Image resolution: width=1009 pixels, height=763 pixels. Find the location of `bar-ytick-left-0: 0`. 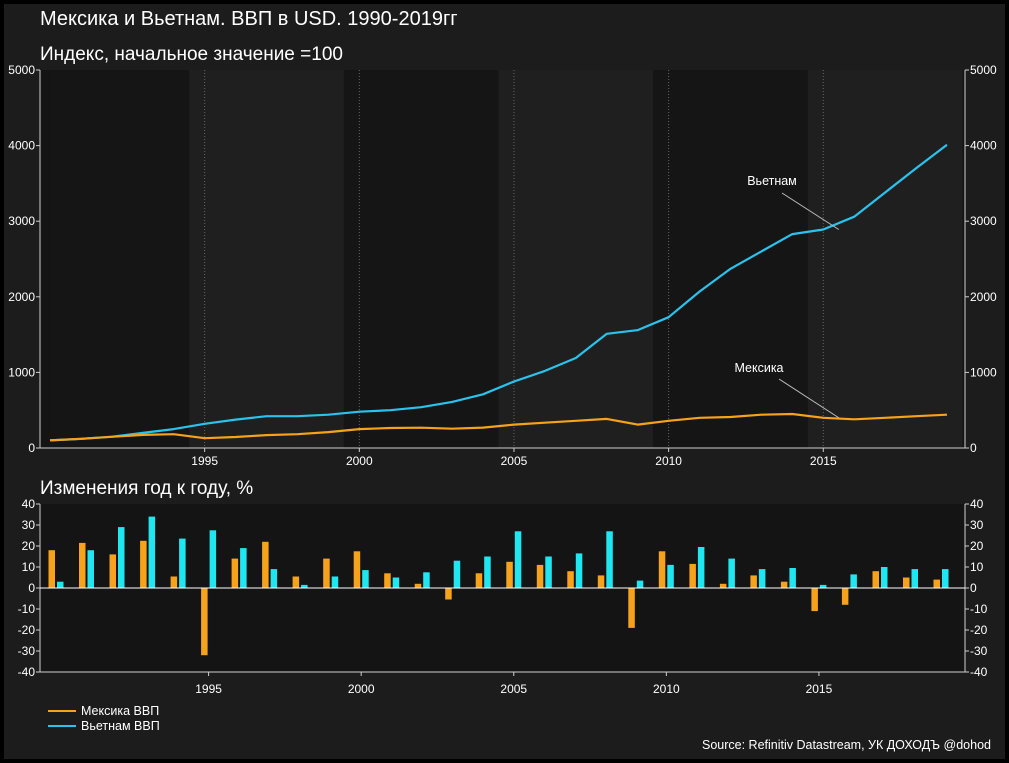

bar-ytick-left-0: 0 is located at coordinates (31, 588).